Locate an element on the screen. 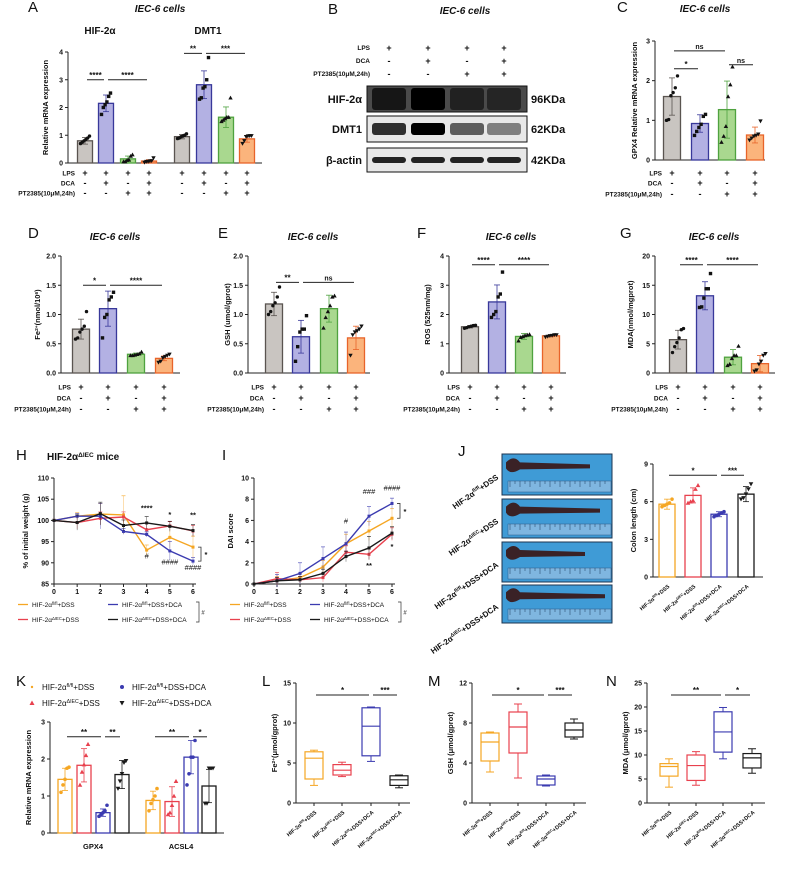 The height and width of the screenshot is (878, 790). G-y-tick-label: 10 is located at coordinates (646, 315).